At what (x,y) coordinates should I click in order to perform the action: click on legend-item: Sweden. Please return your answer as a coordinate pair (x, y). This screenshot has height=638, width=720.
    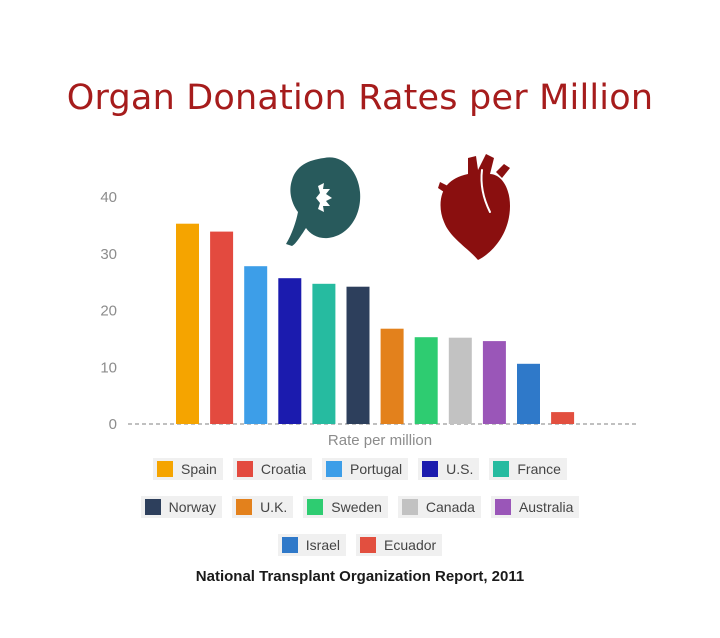
    Looking at the image, I should click on (345, 507).